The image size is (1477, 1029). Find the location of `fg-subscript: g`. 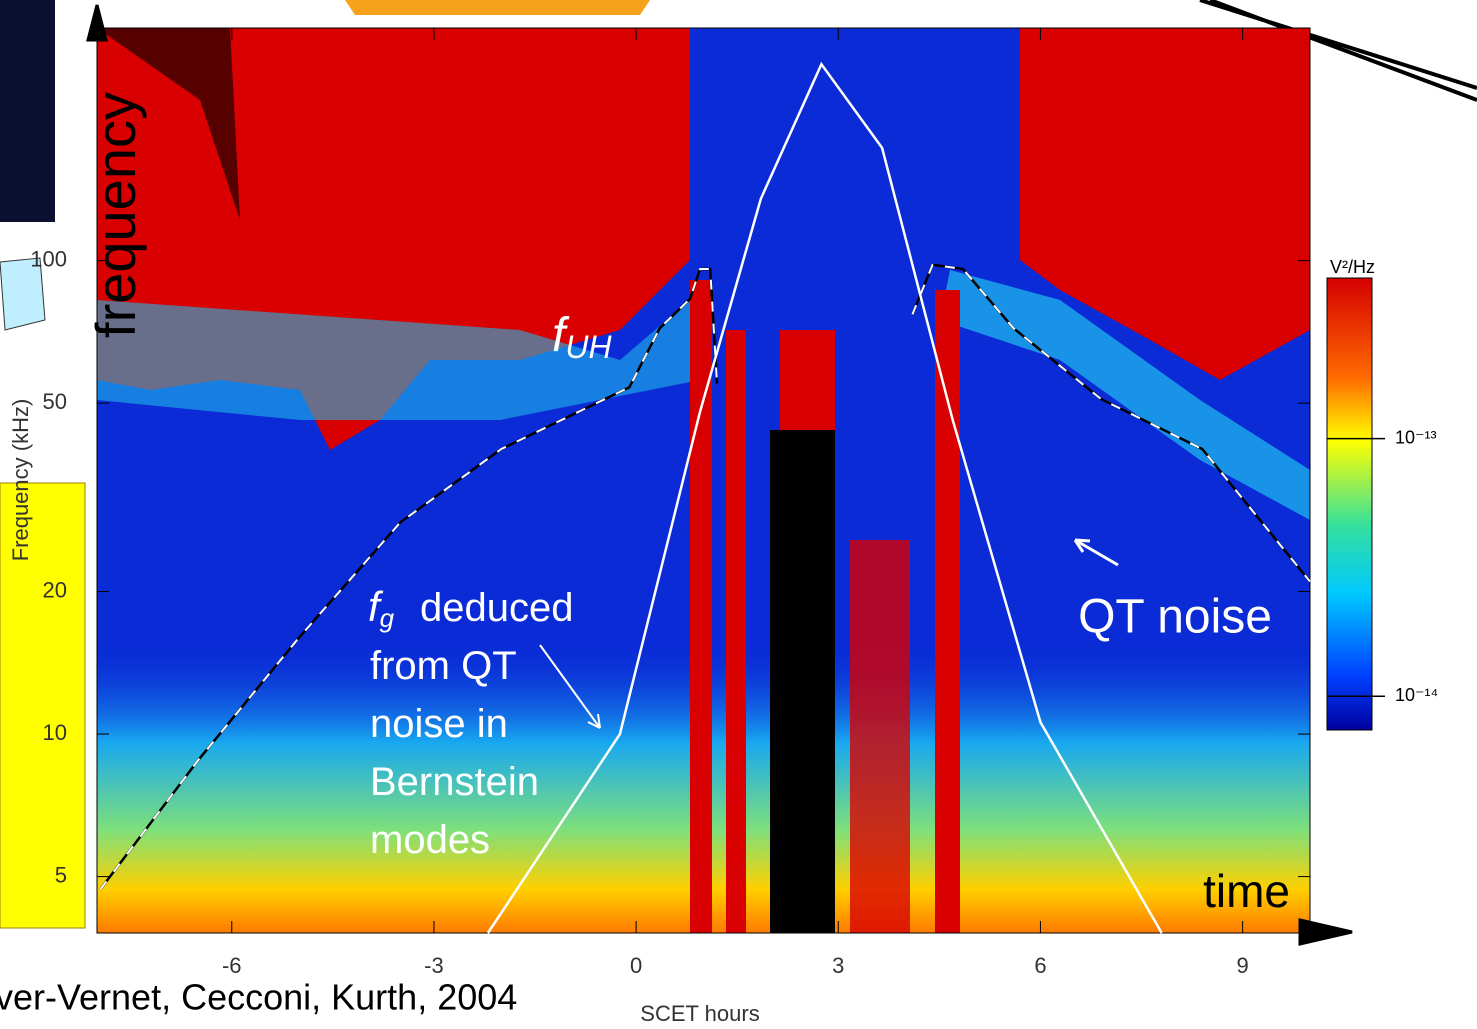

fg-subscript: g is located at coordinates (387, 618).